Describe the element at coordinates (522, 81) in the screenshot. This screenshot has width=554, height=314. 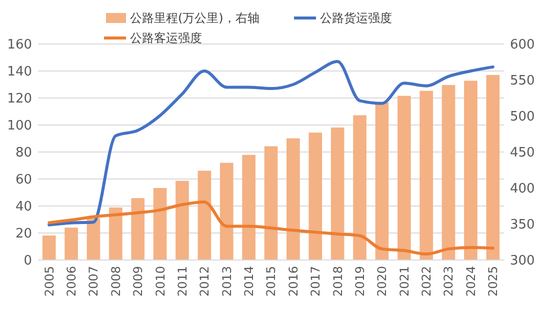
I see `y2-tick-label: 550` at that location.